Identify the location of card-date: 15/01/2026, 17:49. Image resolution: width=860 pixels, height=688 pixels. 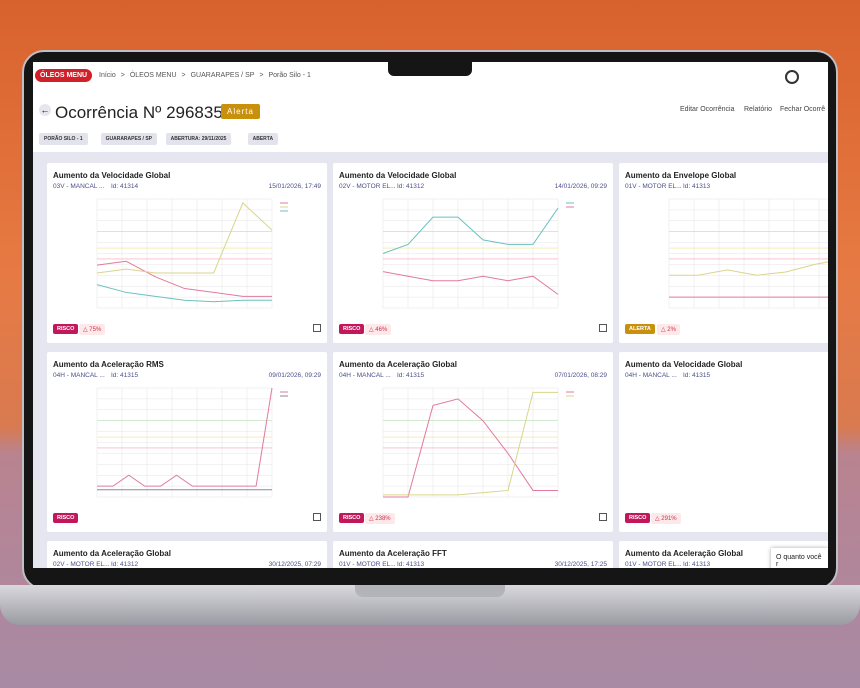
(294, 186).